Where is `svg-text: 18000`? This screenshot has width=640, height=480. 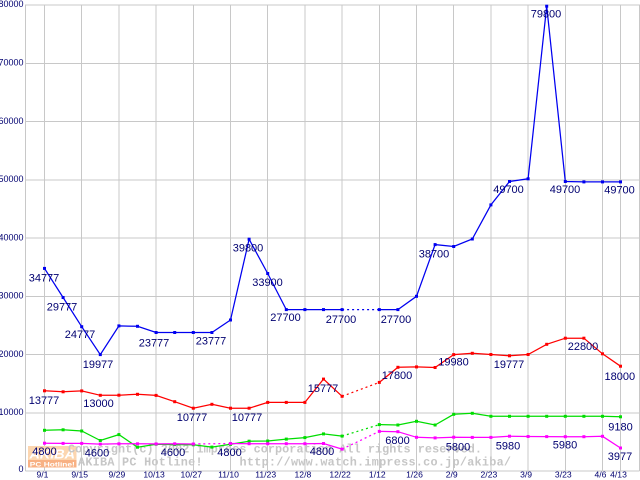
svg-text: 18000 is located at coordinates (620, 377).